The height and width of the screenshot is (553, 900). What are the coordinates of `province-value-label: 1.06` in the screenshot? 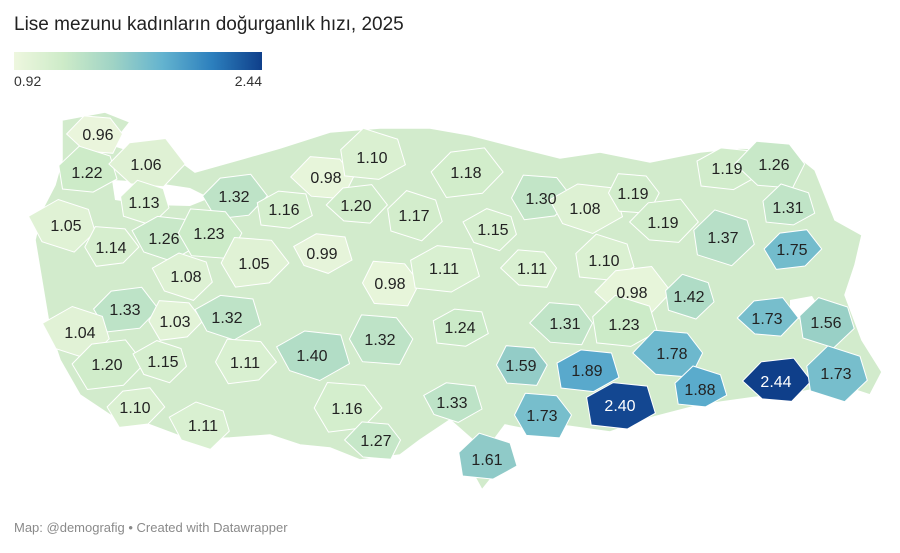 It's located at (145, 165).